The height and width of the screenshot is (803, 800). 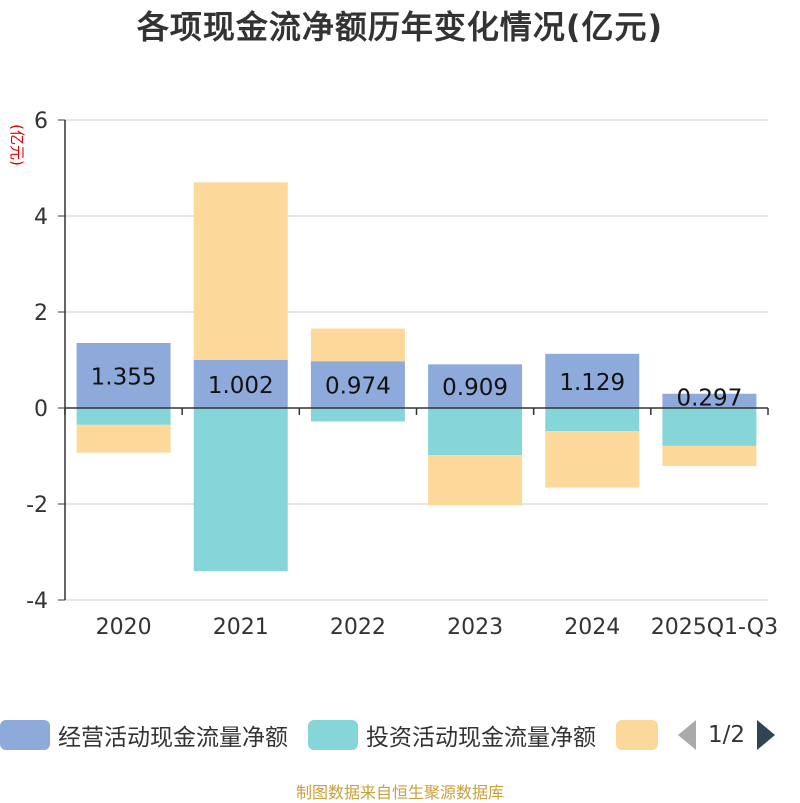 I want to click on bar-financing-2020, so click(x=123, y=438).